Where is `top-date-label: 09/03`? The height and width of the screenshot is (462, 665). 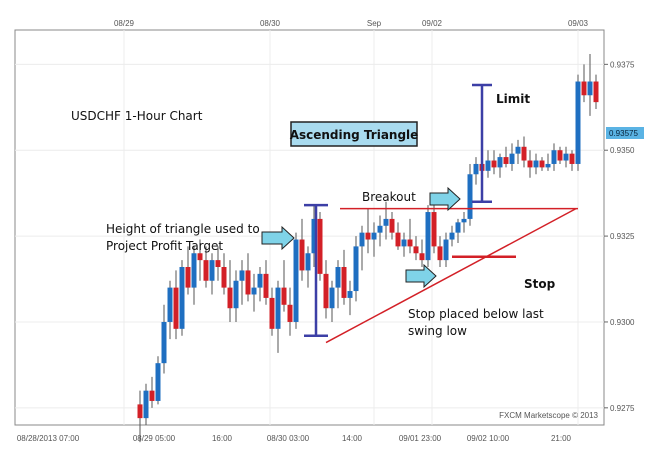 top-date-label: 09/03 is located at coordinates (578, 23).